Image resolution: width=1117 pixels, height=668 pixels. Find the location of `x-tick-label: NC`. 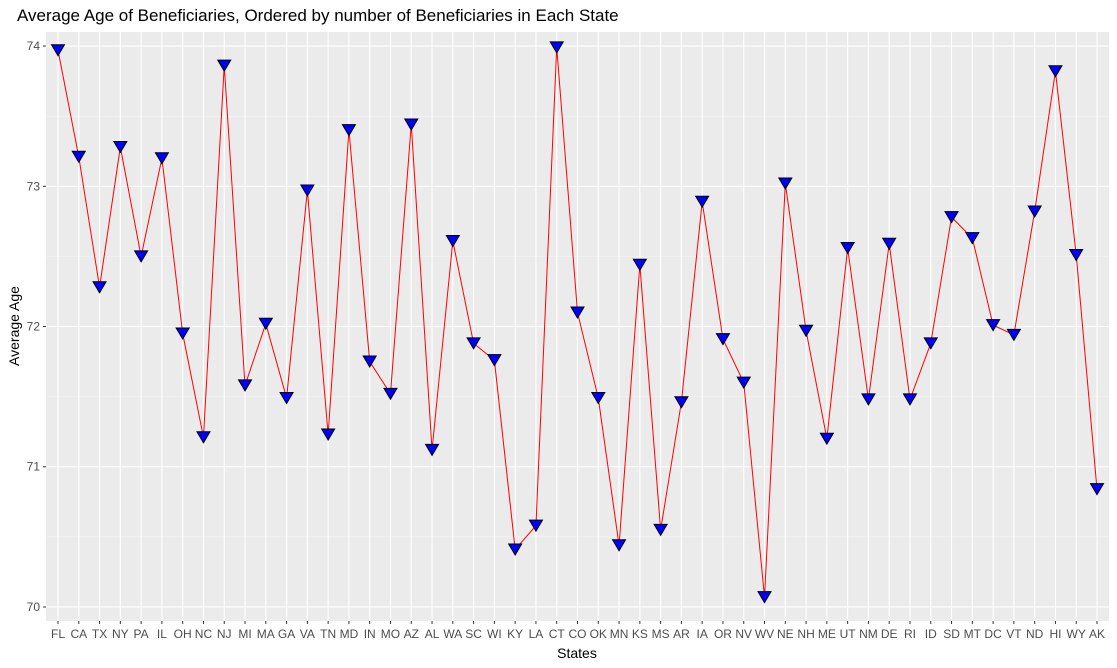

x-tick-label: NC is located at coordinates (204, 634).